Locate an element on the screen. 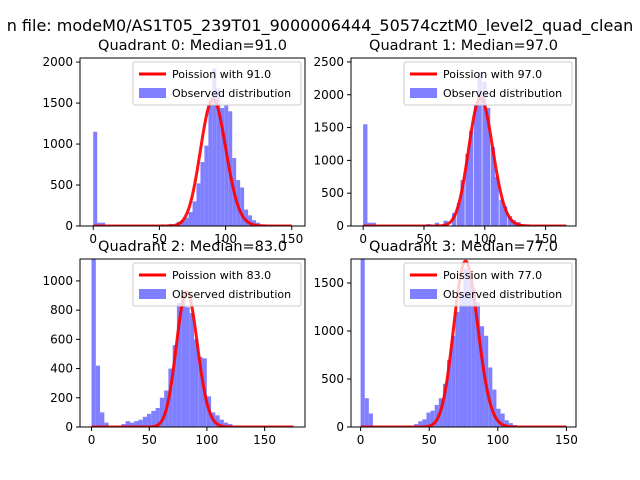 Image resolution: width=640 pixels, height=480 pixels. subplot-title: Quadrant 3: Median=77.0 is located at coordinates (463, 247).